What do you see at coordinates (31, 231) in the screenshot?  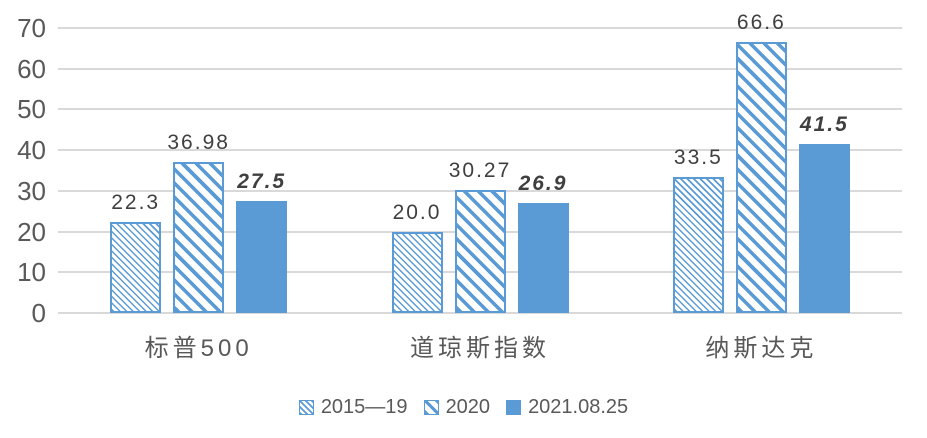 I see `y-axis-tick-label: 20` at bounding box center [31, 231].